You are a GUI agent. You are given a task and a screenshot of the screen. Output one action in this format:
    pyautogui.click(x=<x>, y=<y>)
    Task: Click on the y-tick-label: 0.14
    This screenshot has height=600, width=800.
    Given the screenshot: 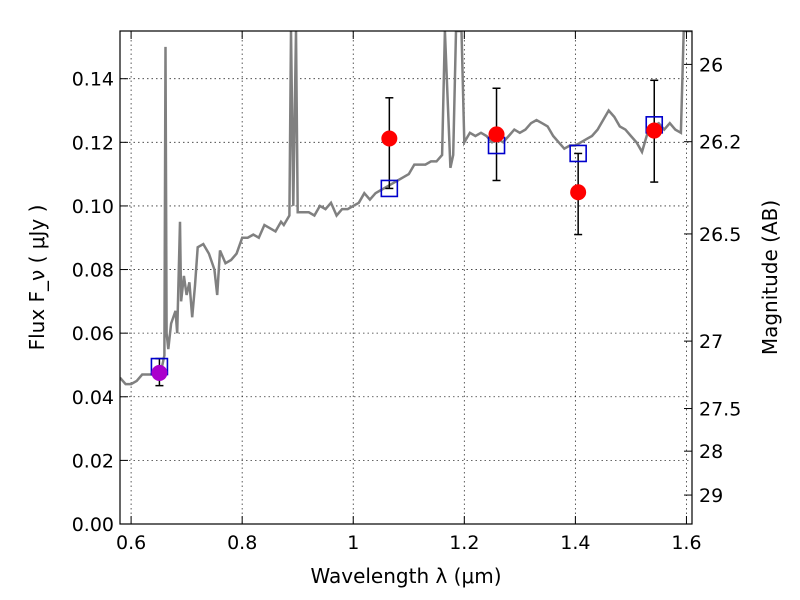 What is the action you would take?
    pyautogui.click(x=93, y=80)
    